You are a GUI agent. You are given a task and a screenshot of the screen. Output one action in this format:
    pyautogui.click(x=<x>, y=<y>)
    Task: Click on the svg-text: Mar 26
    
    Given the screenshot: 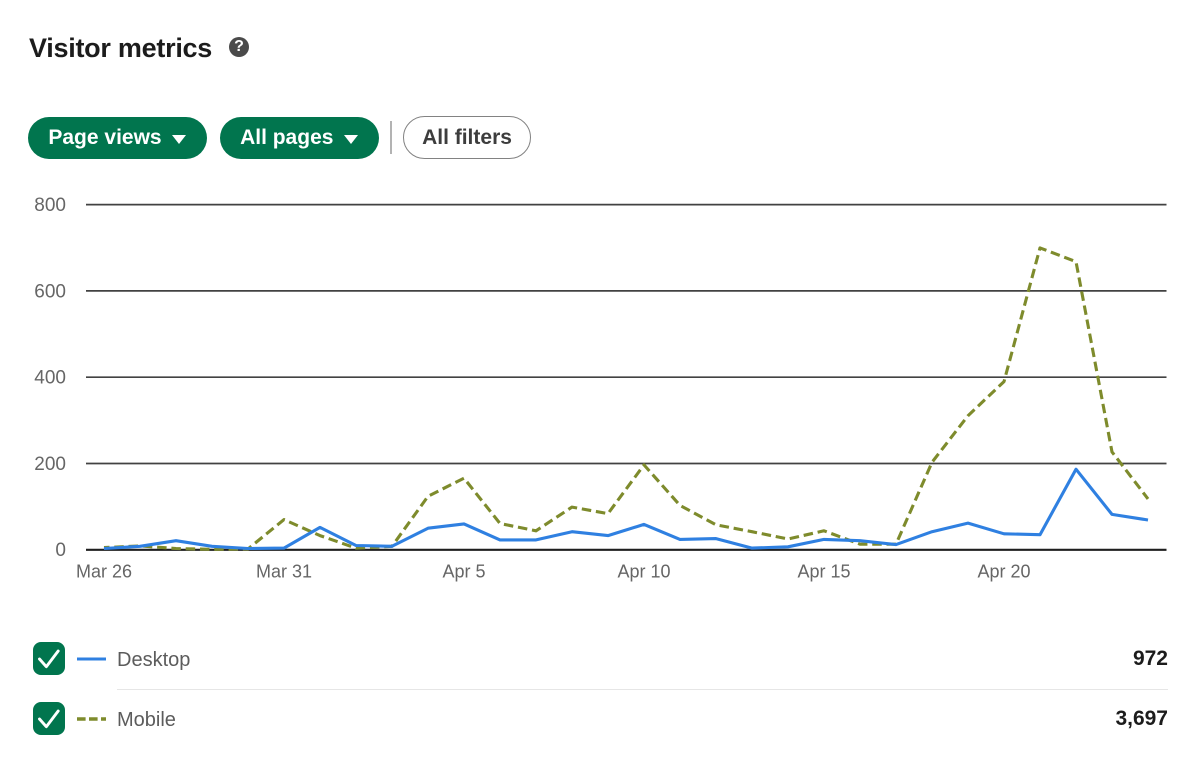 What is the action you would take?
    pyautogui.click(x=104, y=572)
    